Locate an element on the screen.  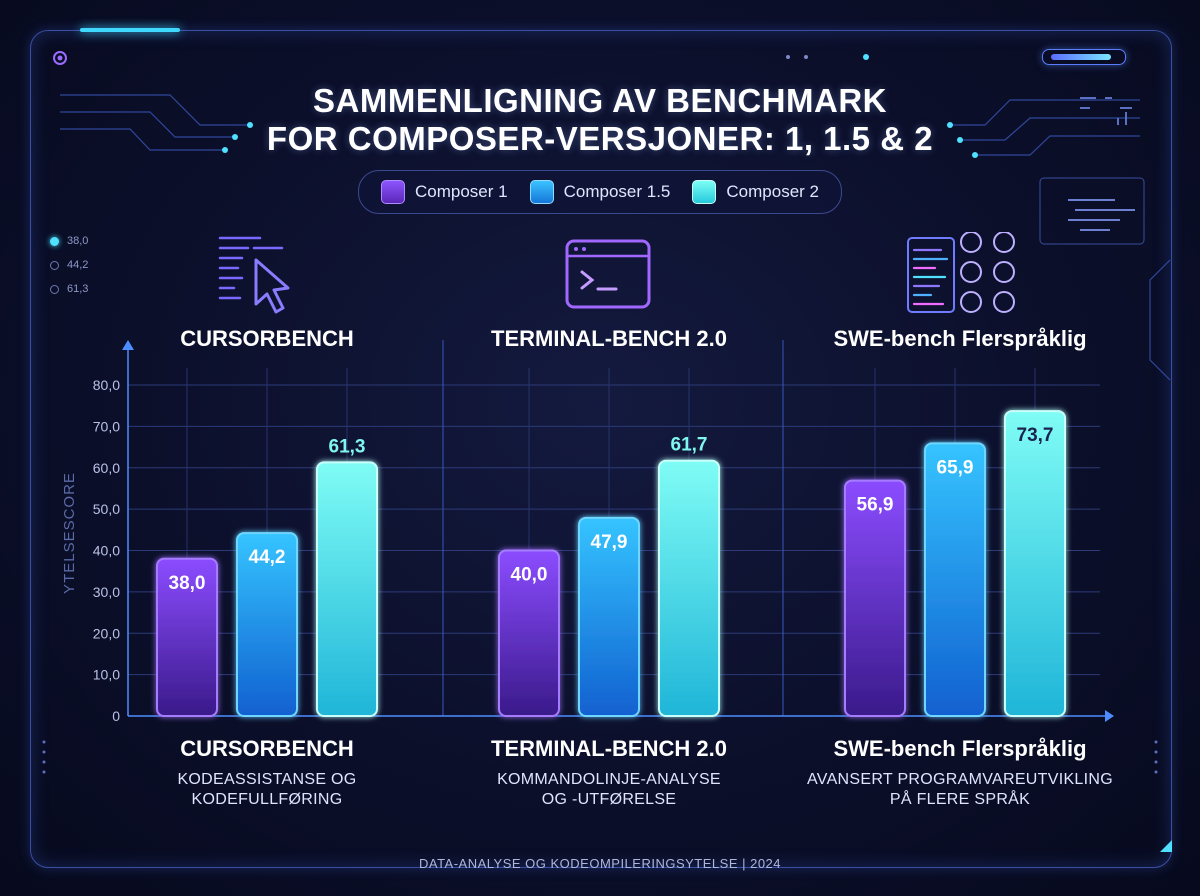
bar-value-label: 38,0 is located at coordinates (187, 583).